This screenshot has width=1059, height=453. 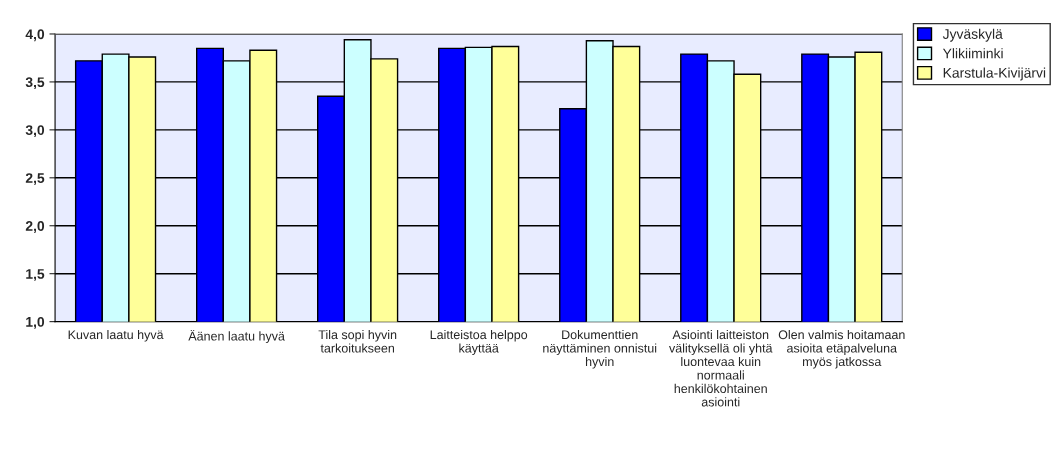 What do you see at coordinates (35, 83) in the screenshot?
I see `y-tick-label: 3,5` at bounding box center [35, 83].